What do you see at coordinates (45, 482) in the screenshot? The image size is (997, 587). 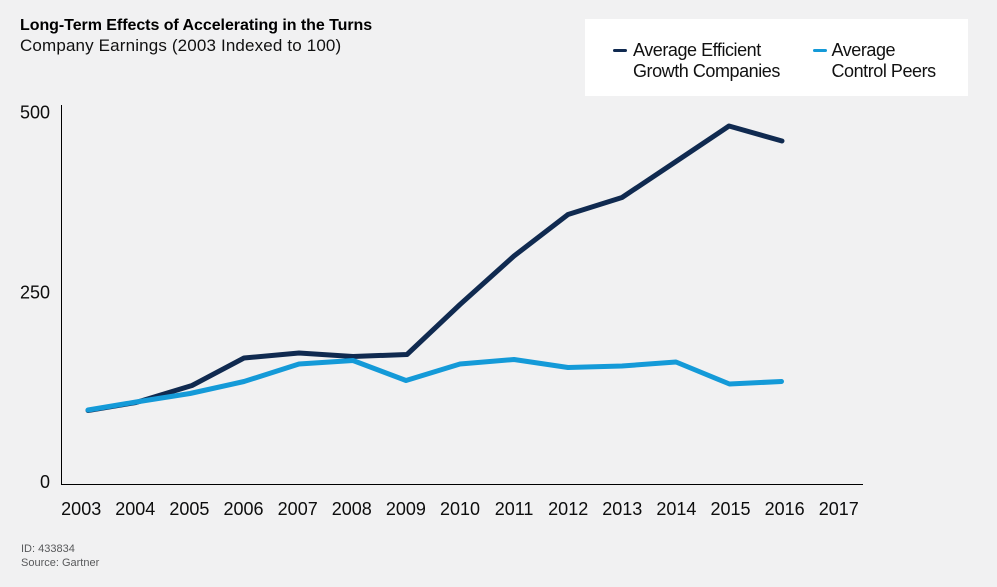 I see `svg-text: 0` at bounding box center [45, 482].